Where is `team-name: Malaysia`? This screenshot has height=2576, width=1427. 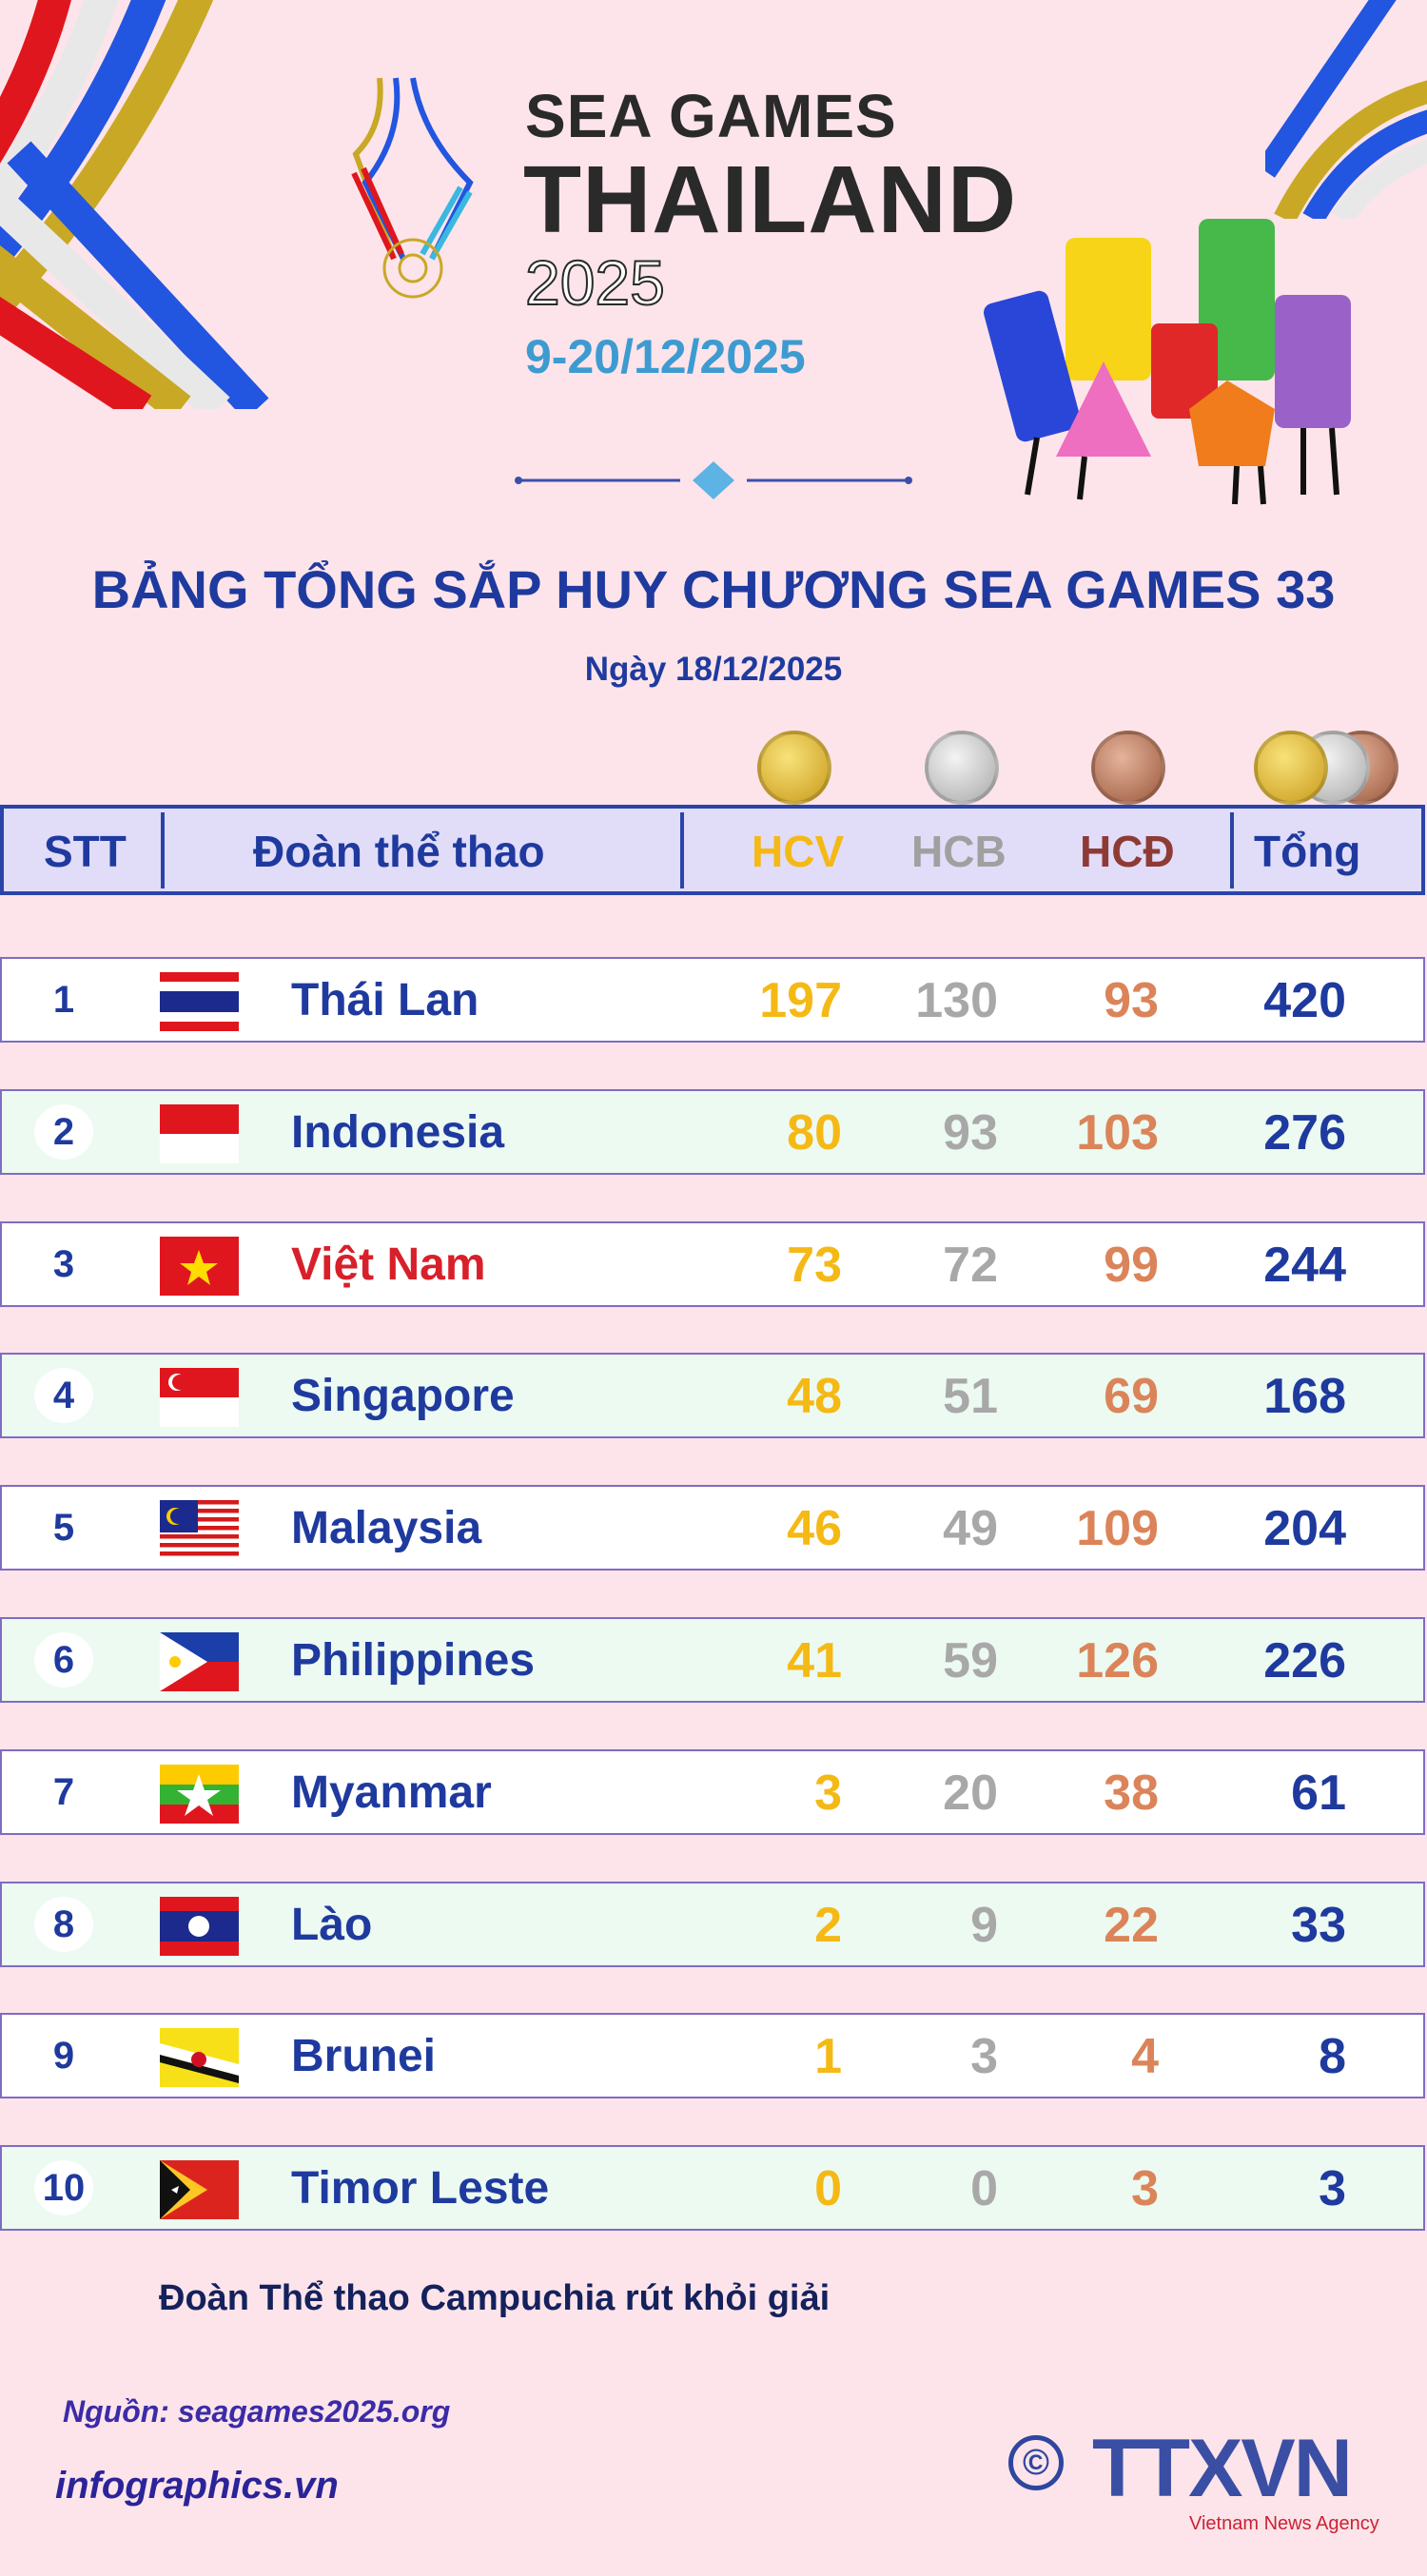
team-name: Malaysia is located at coordinates (386, 1528).